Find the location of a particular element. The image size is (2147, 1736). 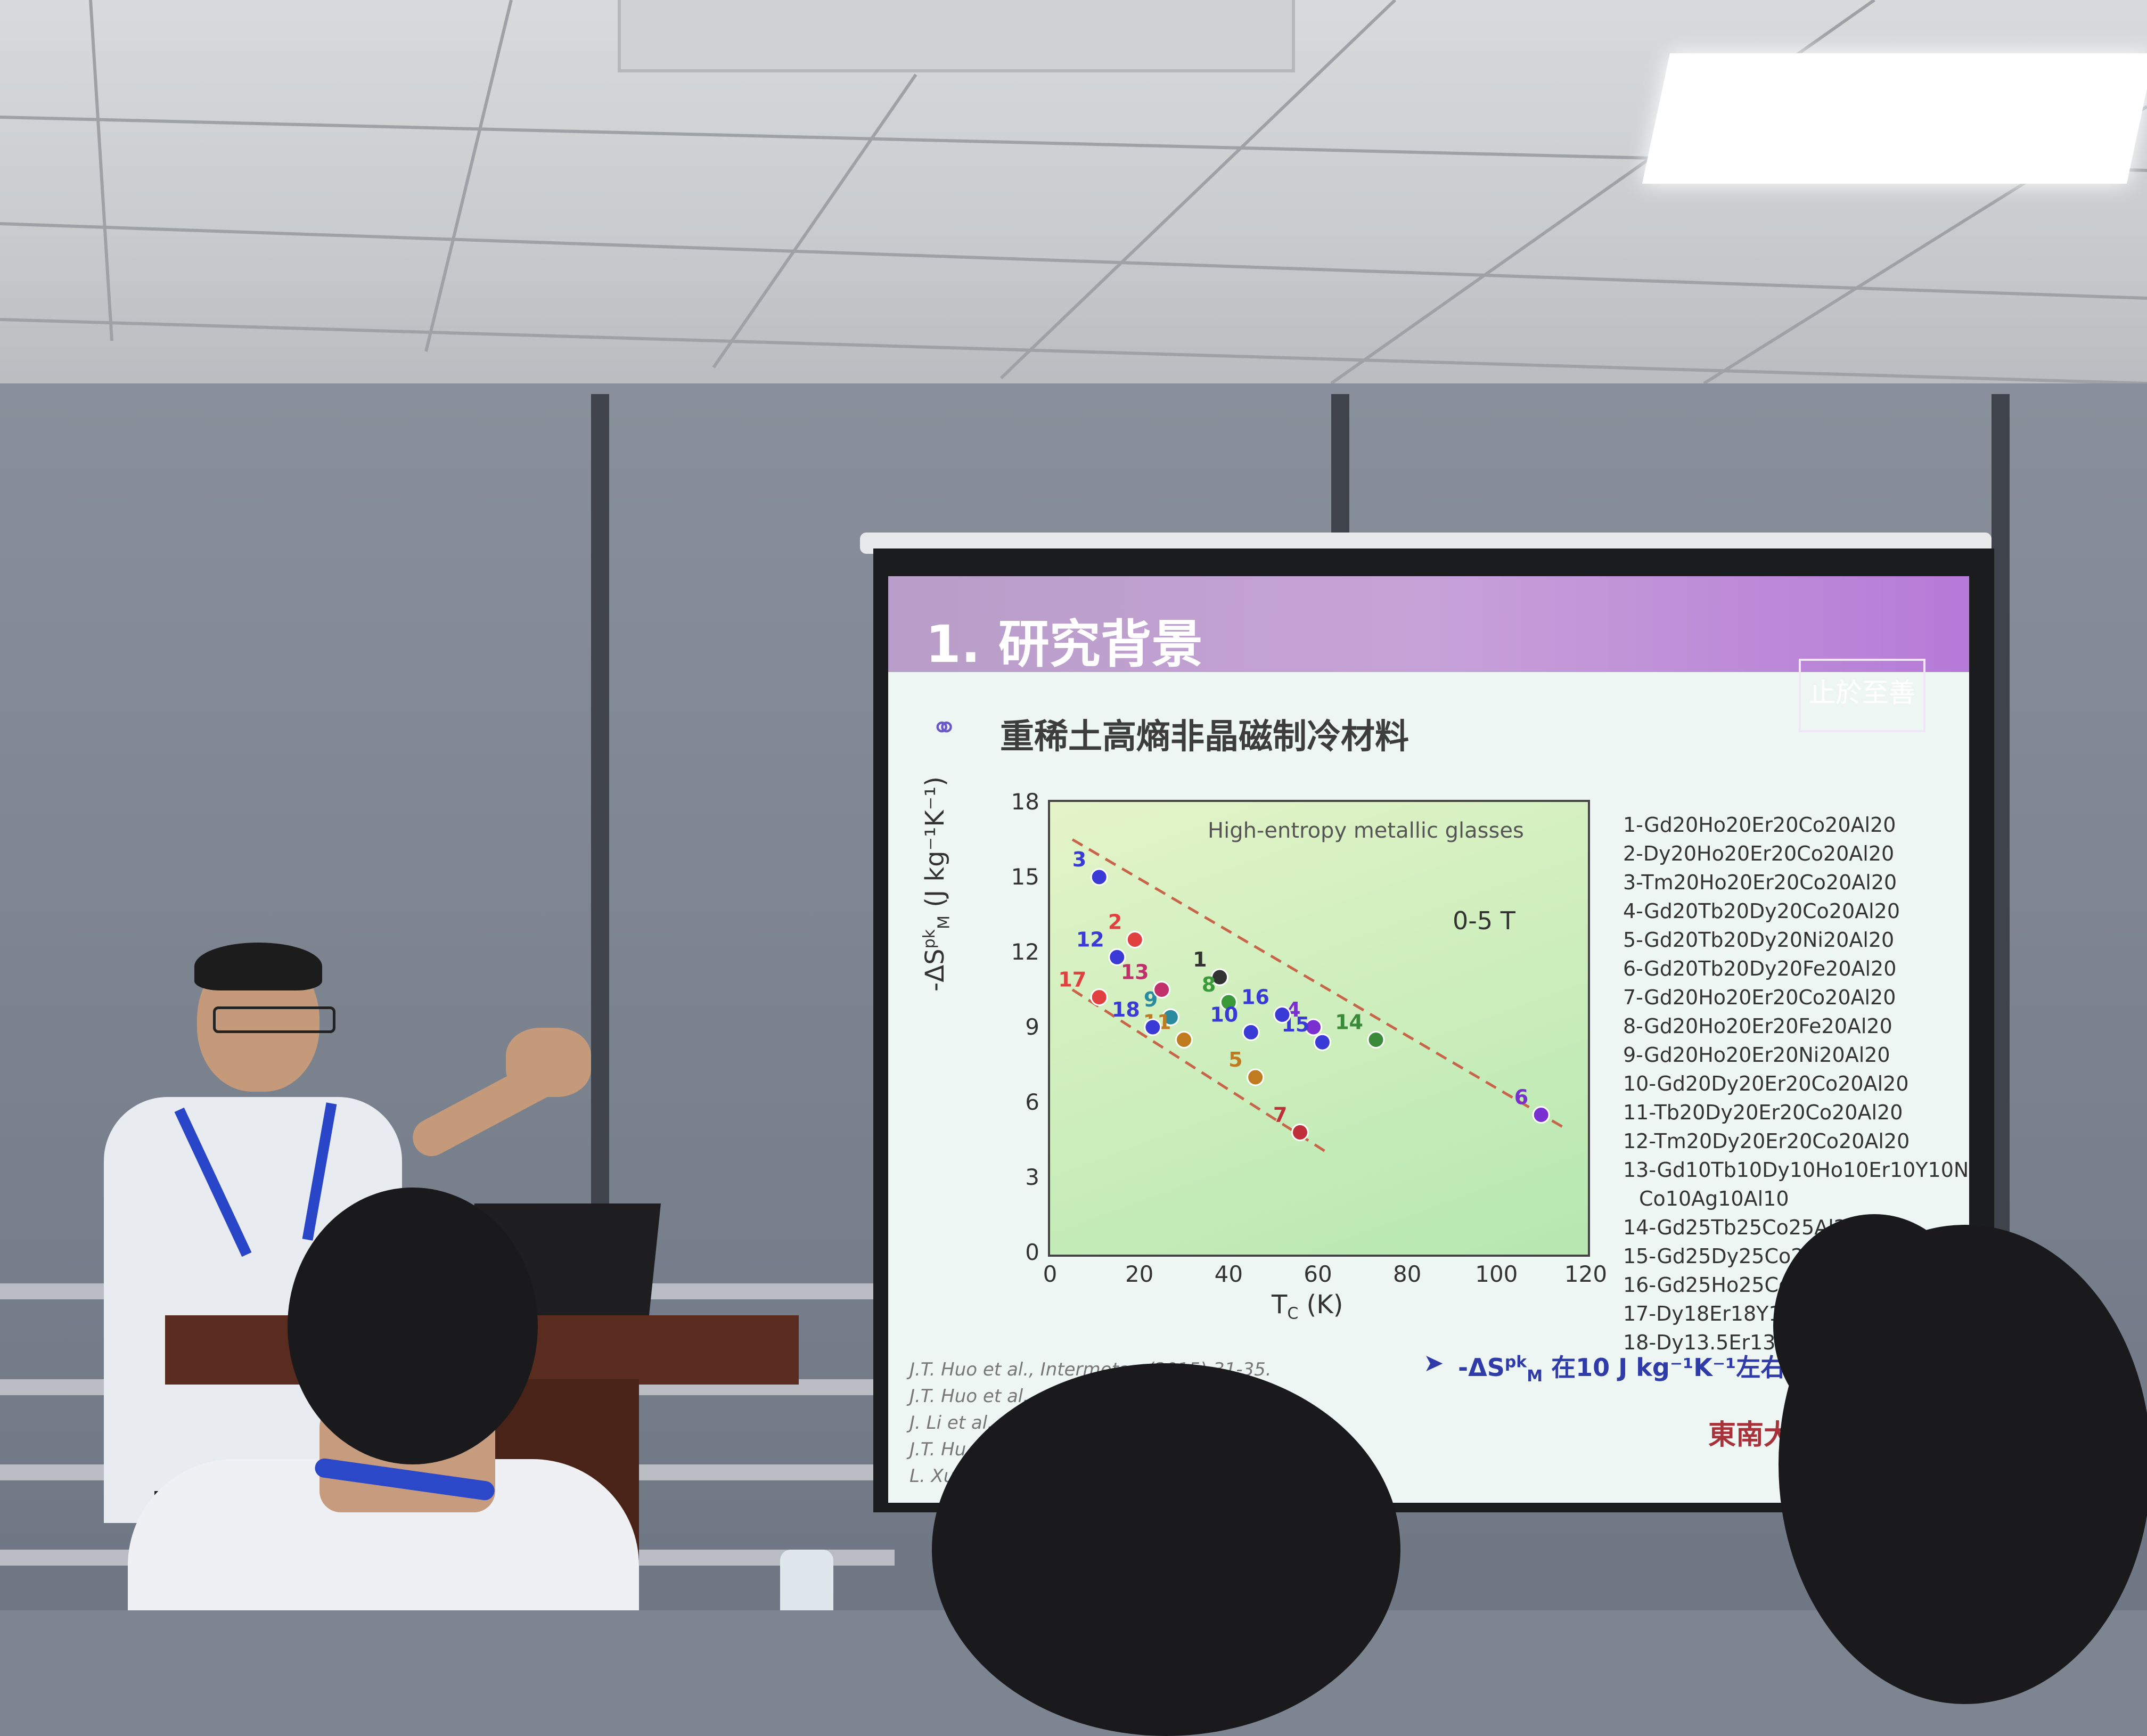

slide-header is located at coordinates (1428, 624).